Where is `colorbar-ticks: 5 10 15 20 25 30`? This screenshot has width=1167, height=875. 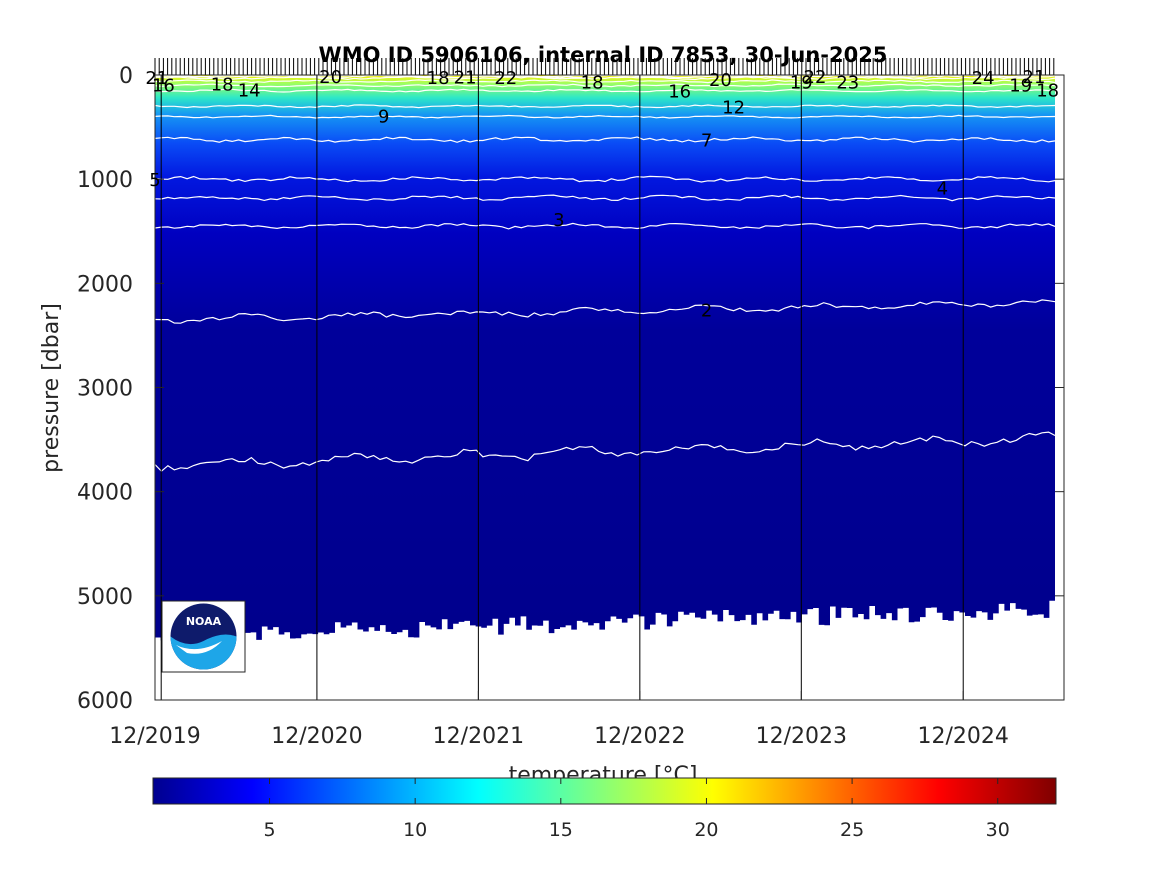 colorbar-ticks: 5 10 15 20 25 30 is located at coordinates (636, 809).